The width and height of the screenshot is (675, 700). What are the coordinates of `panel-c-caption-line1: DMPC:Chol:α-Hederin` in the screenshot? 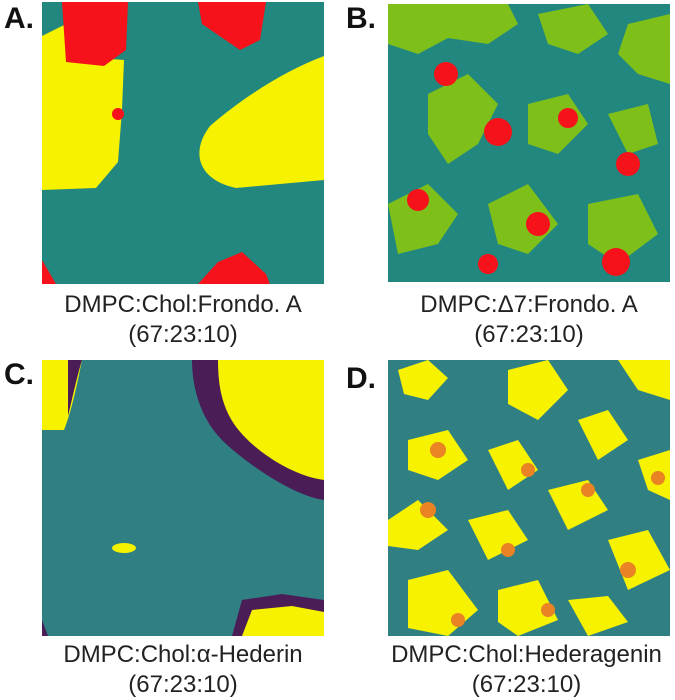 It's located at (183, 654).